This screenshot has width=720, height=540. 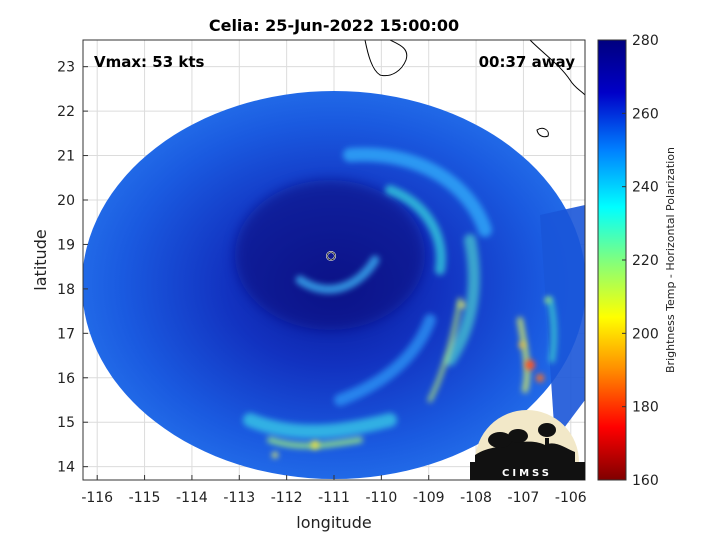 What do you see at coordinates (571, 498) in the screenshot?
I see `x-tick-label: -106` at bounding box center [571, 498].